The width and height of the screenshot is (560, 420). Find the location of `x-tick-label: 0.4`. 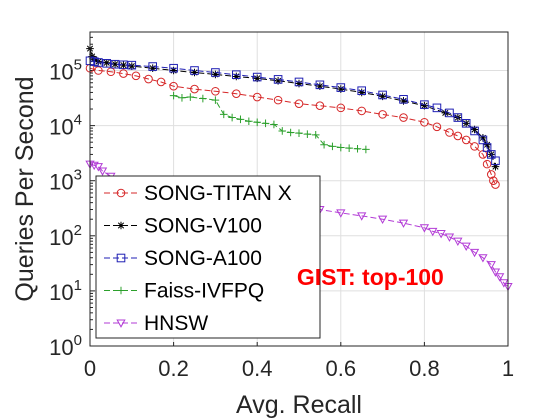

x-tick-label: 0.4 is located at coordinates (257, 368).